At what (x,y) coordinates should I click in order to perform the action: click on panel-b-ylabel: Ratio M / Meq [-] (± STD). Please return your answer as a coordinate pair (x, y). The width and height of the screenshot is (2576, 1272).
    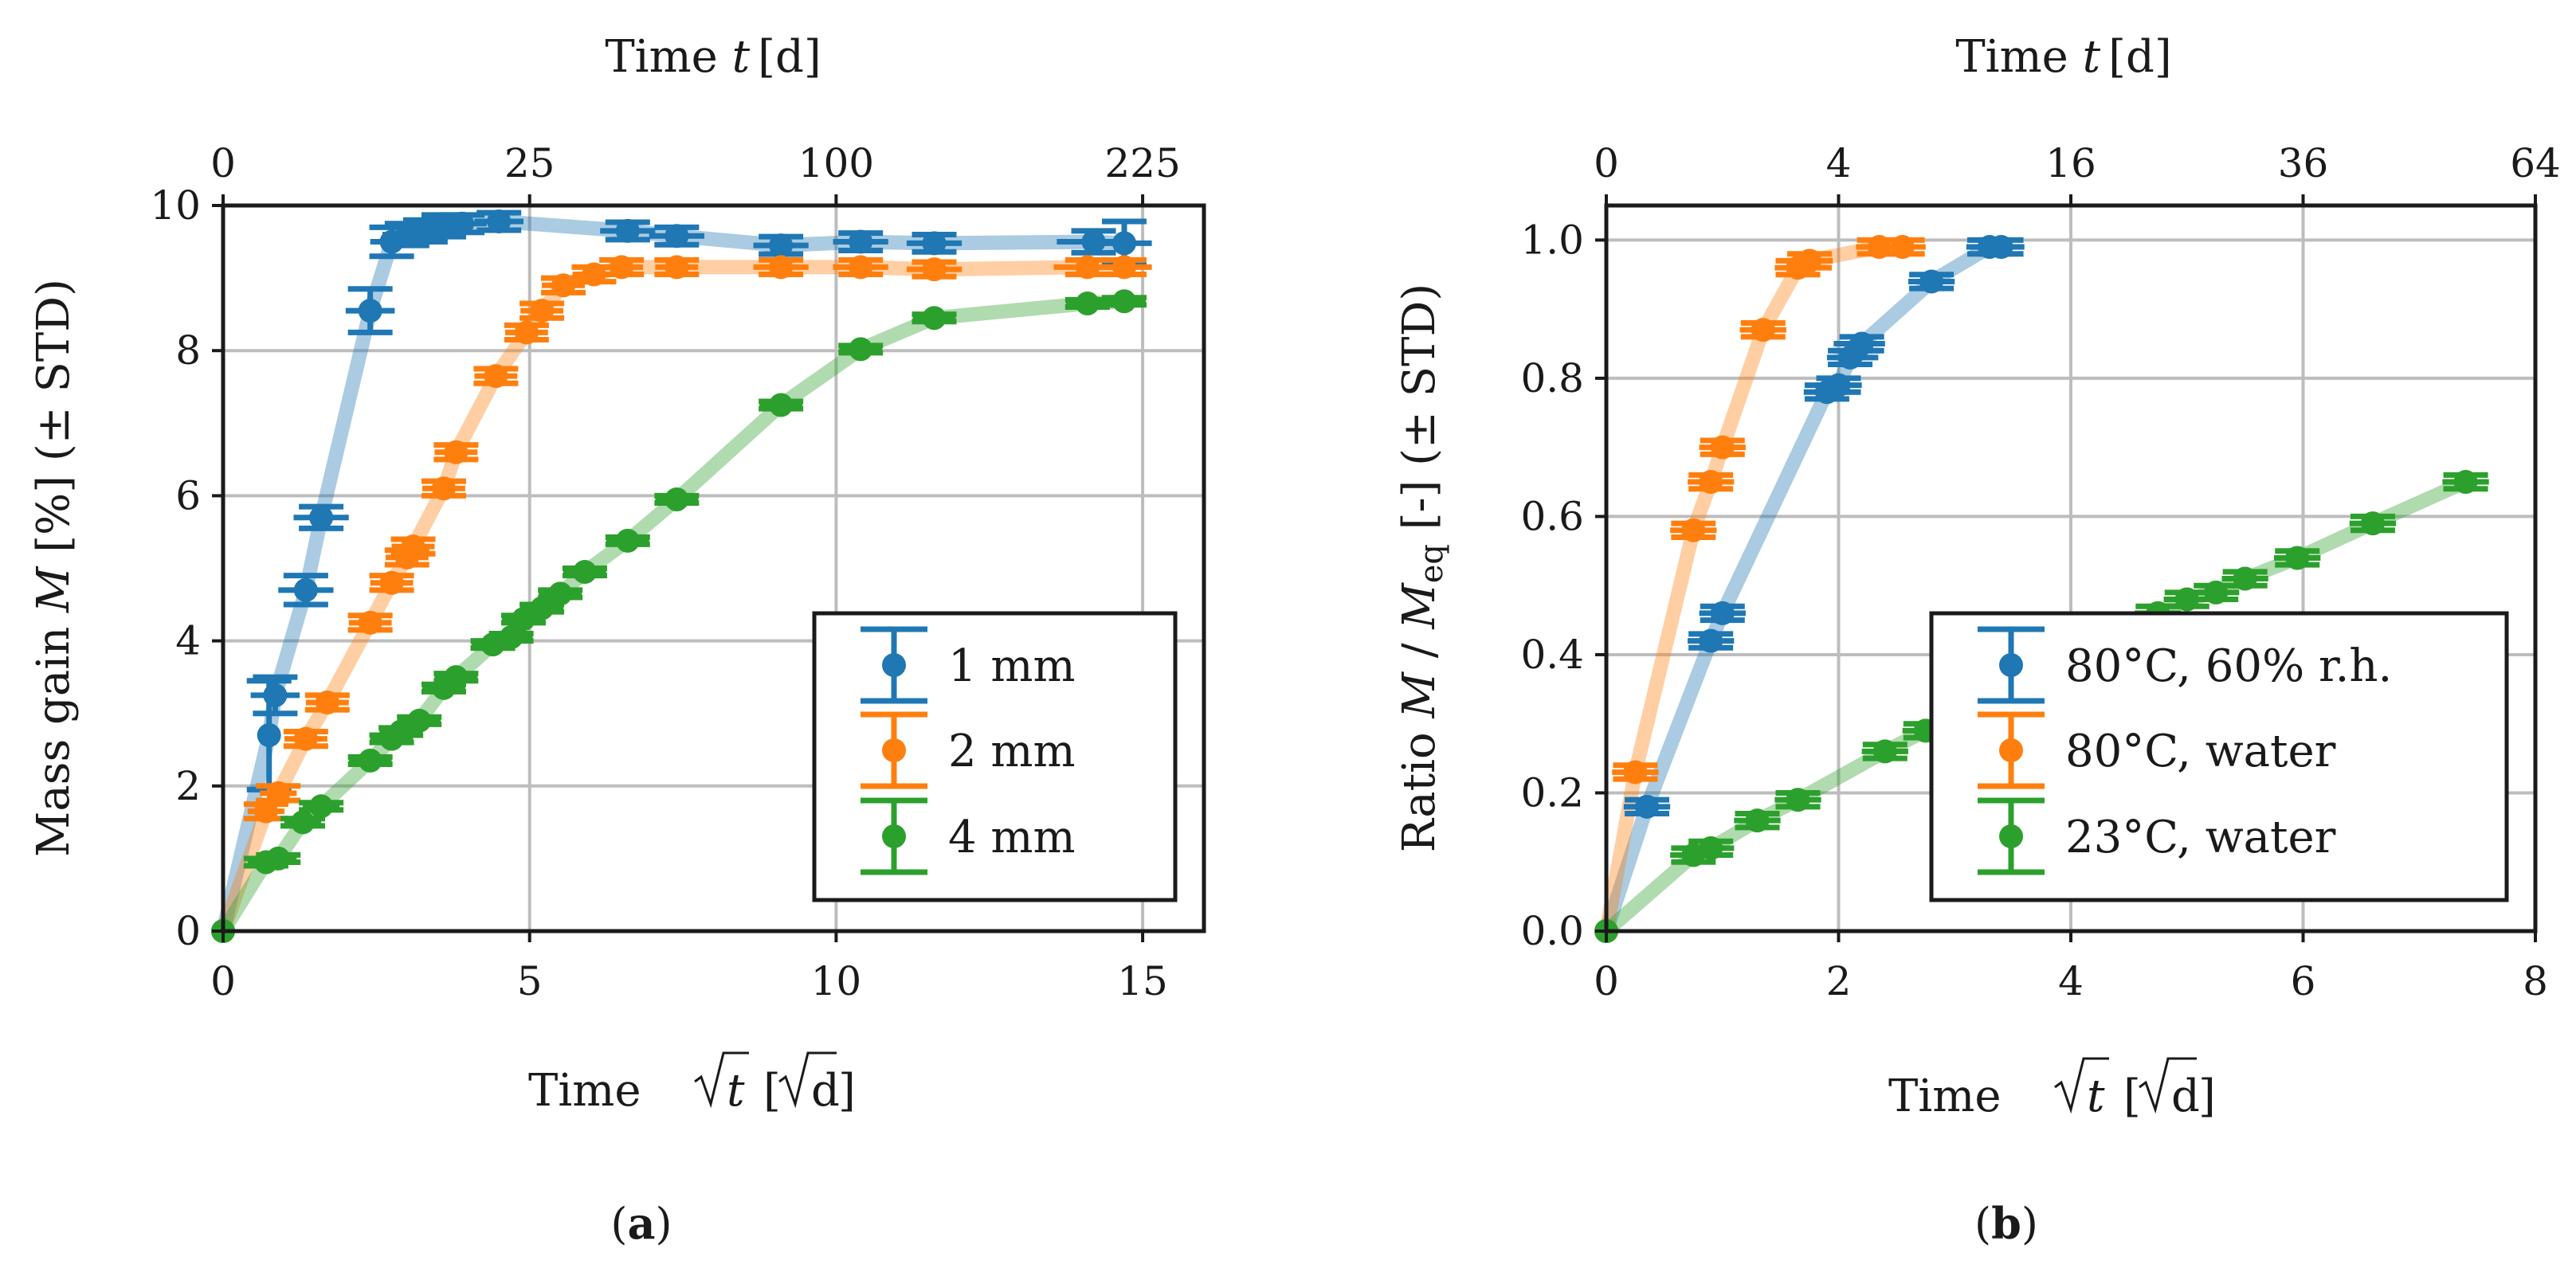
    Looking at the image, I should click on (1422, 568).